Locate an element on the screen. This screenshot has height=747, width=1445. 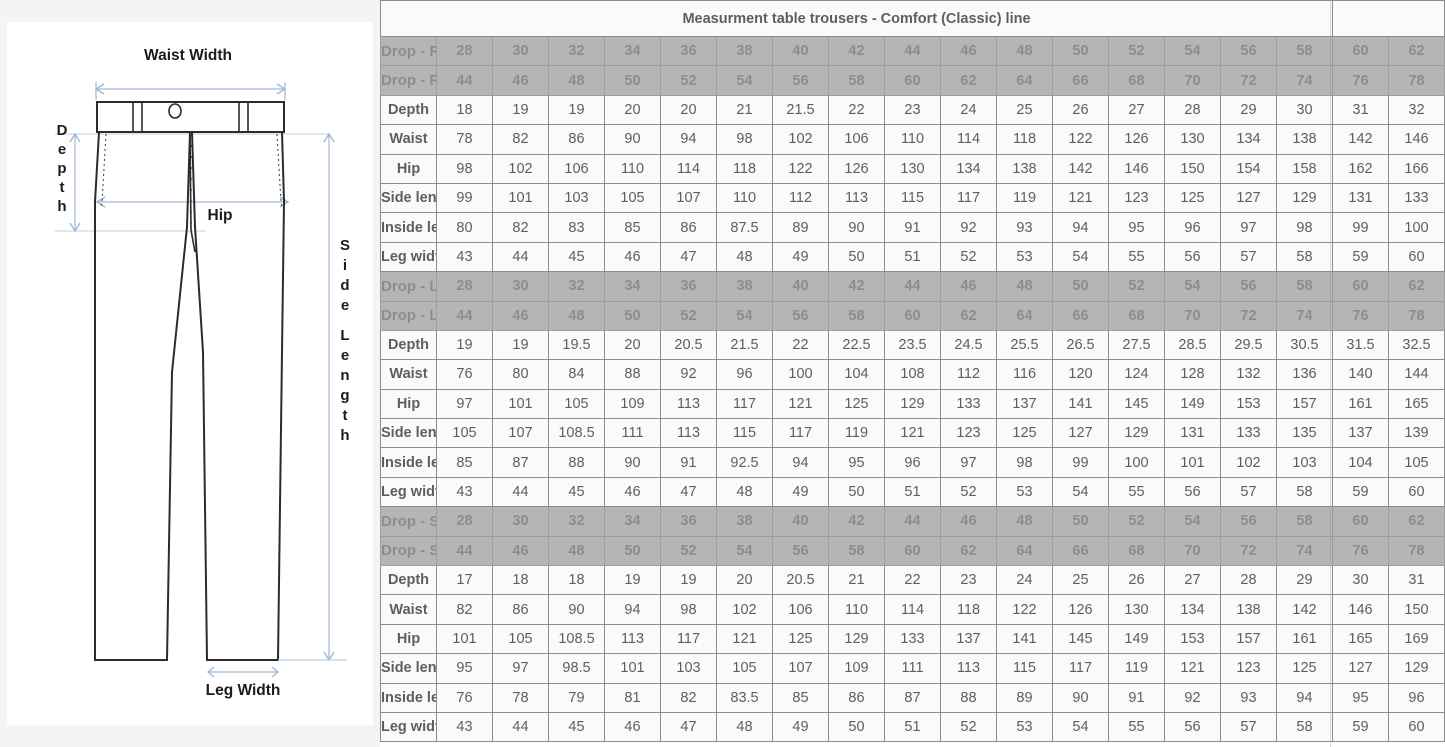
cell-regular-4-17: 100 is located at coordinates (1416, 227).